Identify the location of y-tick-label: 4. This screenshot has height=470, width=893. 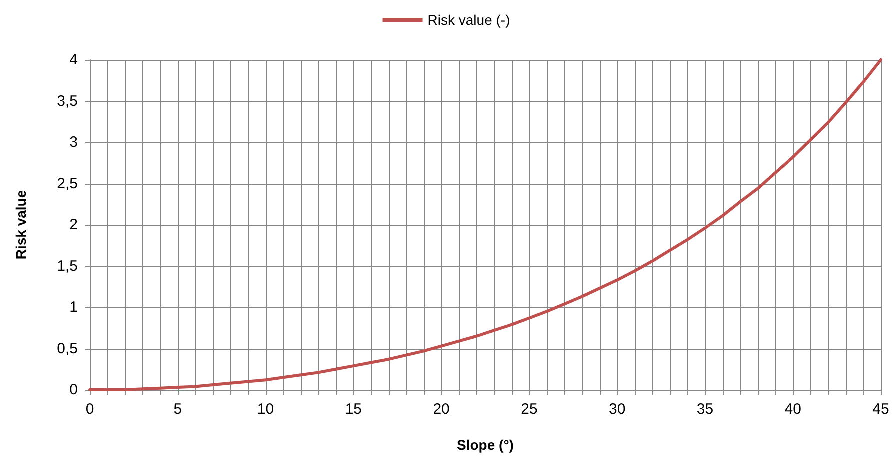
(74, 60).